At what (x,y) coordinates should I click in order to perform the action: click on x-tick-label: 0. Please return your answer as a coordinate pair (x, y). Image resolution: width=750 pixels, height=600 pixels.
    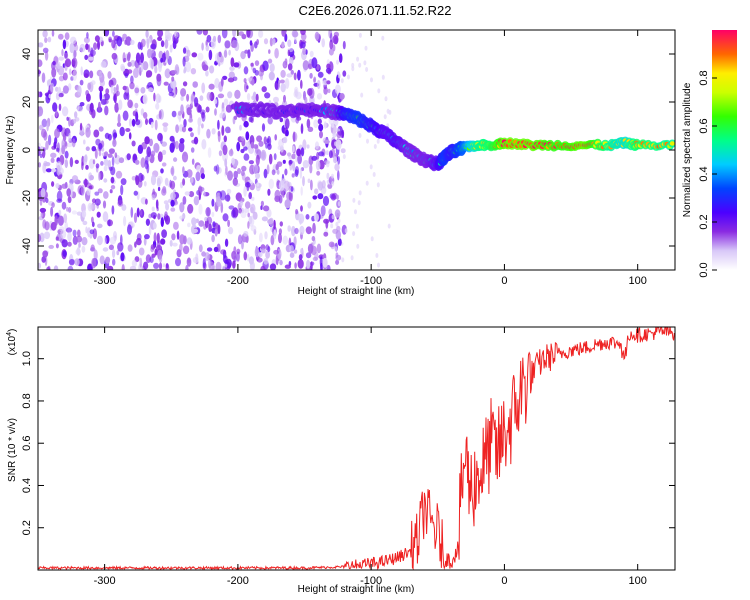
    Looking at the image, I should click on (504, 581).